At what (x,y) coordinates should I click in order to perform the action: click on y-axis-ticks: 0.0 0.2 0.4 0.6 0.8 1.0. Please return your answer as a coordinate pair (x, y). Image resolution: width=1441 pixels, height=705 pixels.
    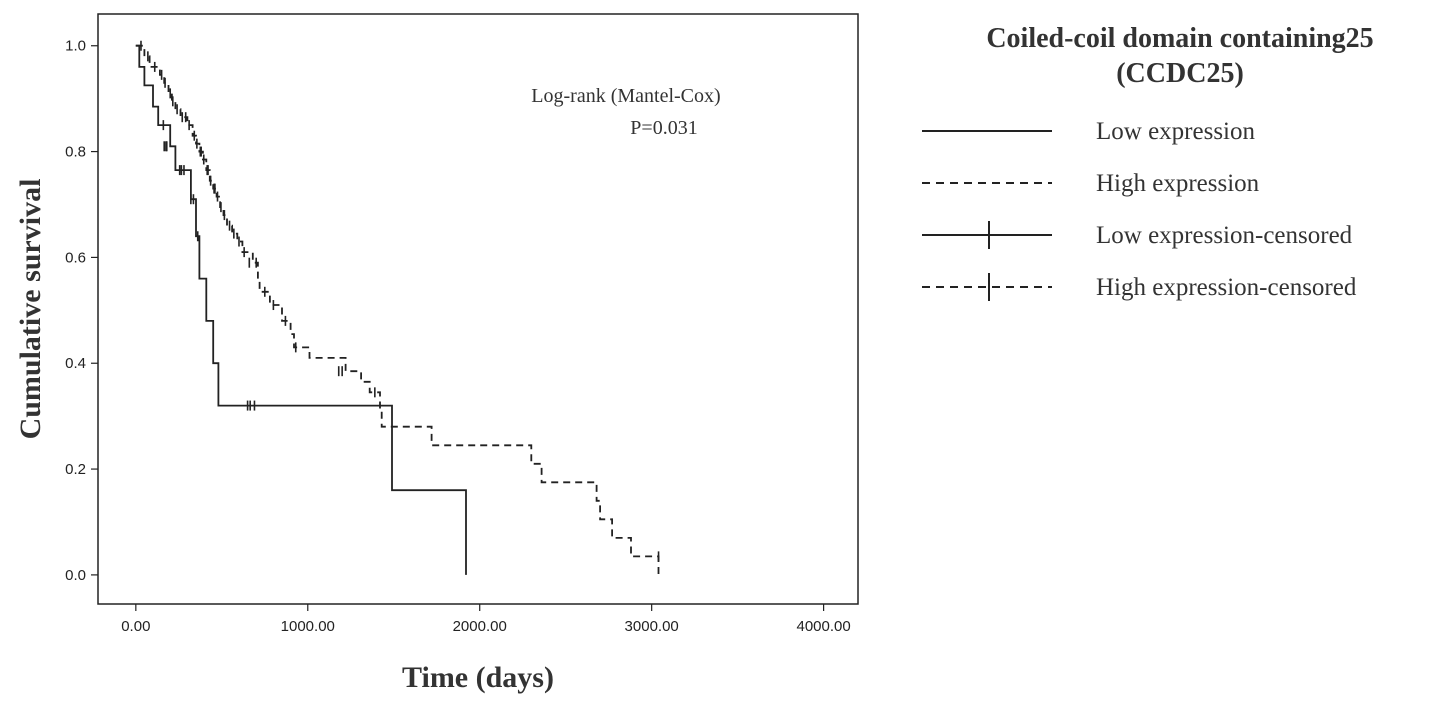
    Looking at the image, I should click on (81, 311).